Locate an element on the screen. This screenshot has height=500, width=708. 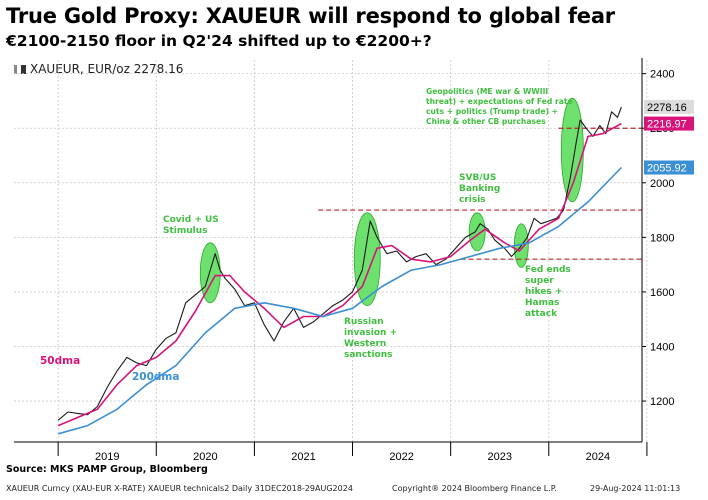
legend-swatch is located at coordinates (23, 69).